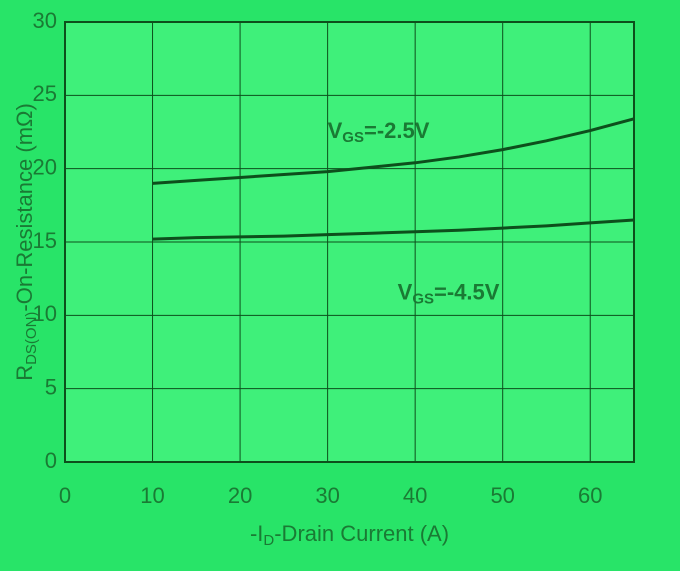 This screenshot has height=571, width=680. I want to click on y-tick-label: 0, so click(51, 460).